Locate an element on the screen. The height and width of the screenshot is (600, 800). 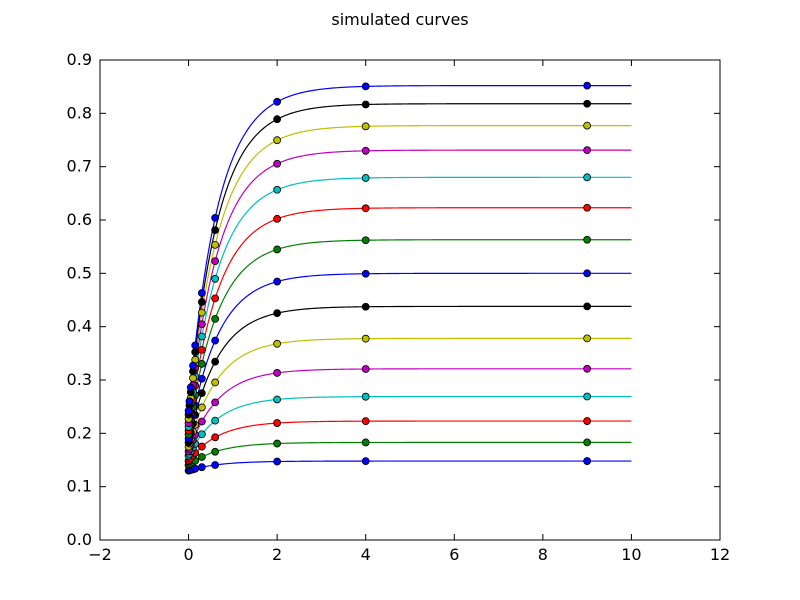
x-tick-label: 8 is located at coordinates (543, 554).